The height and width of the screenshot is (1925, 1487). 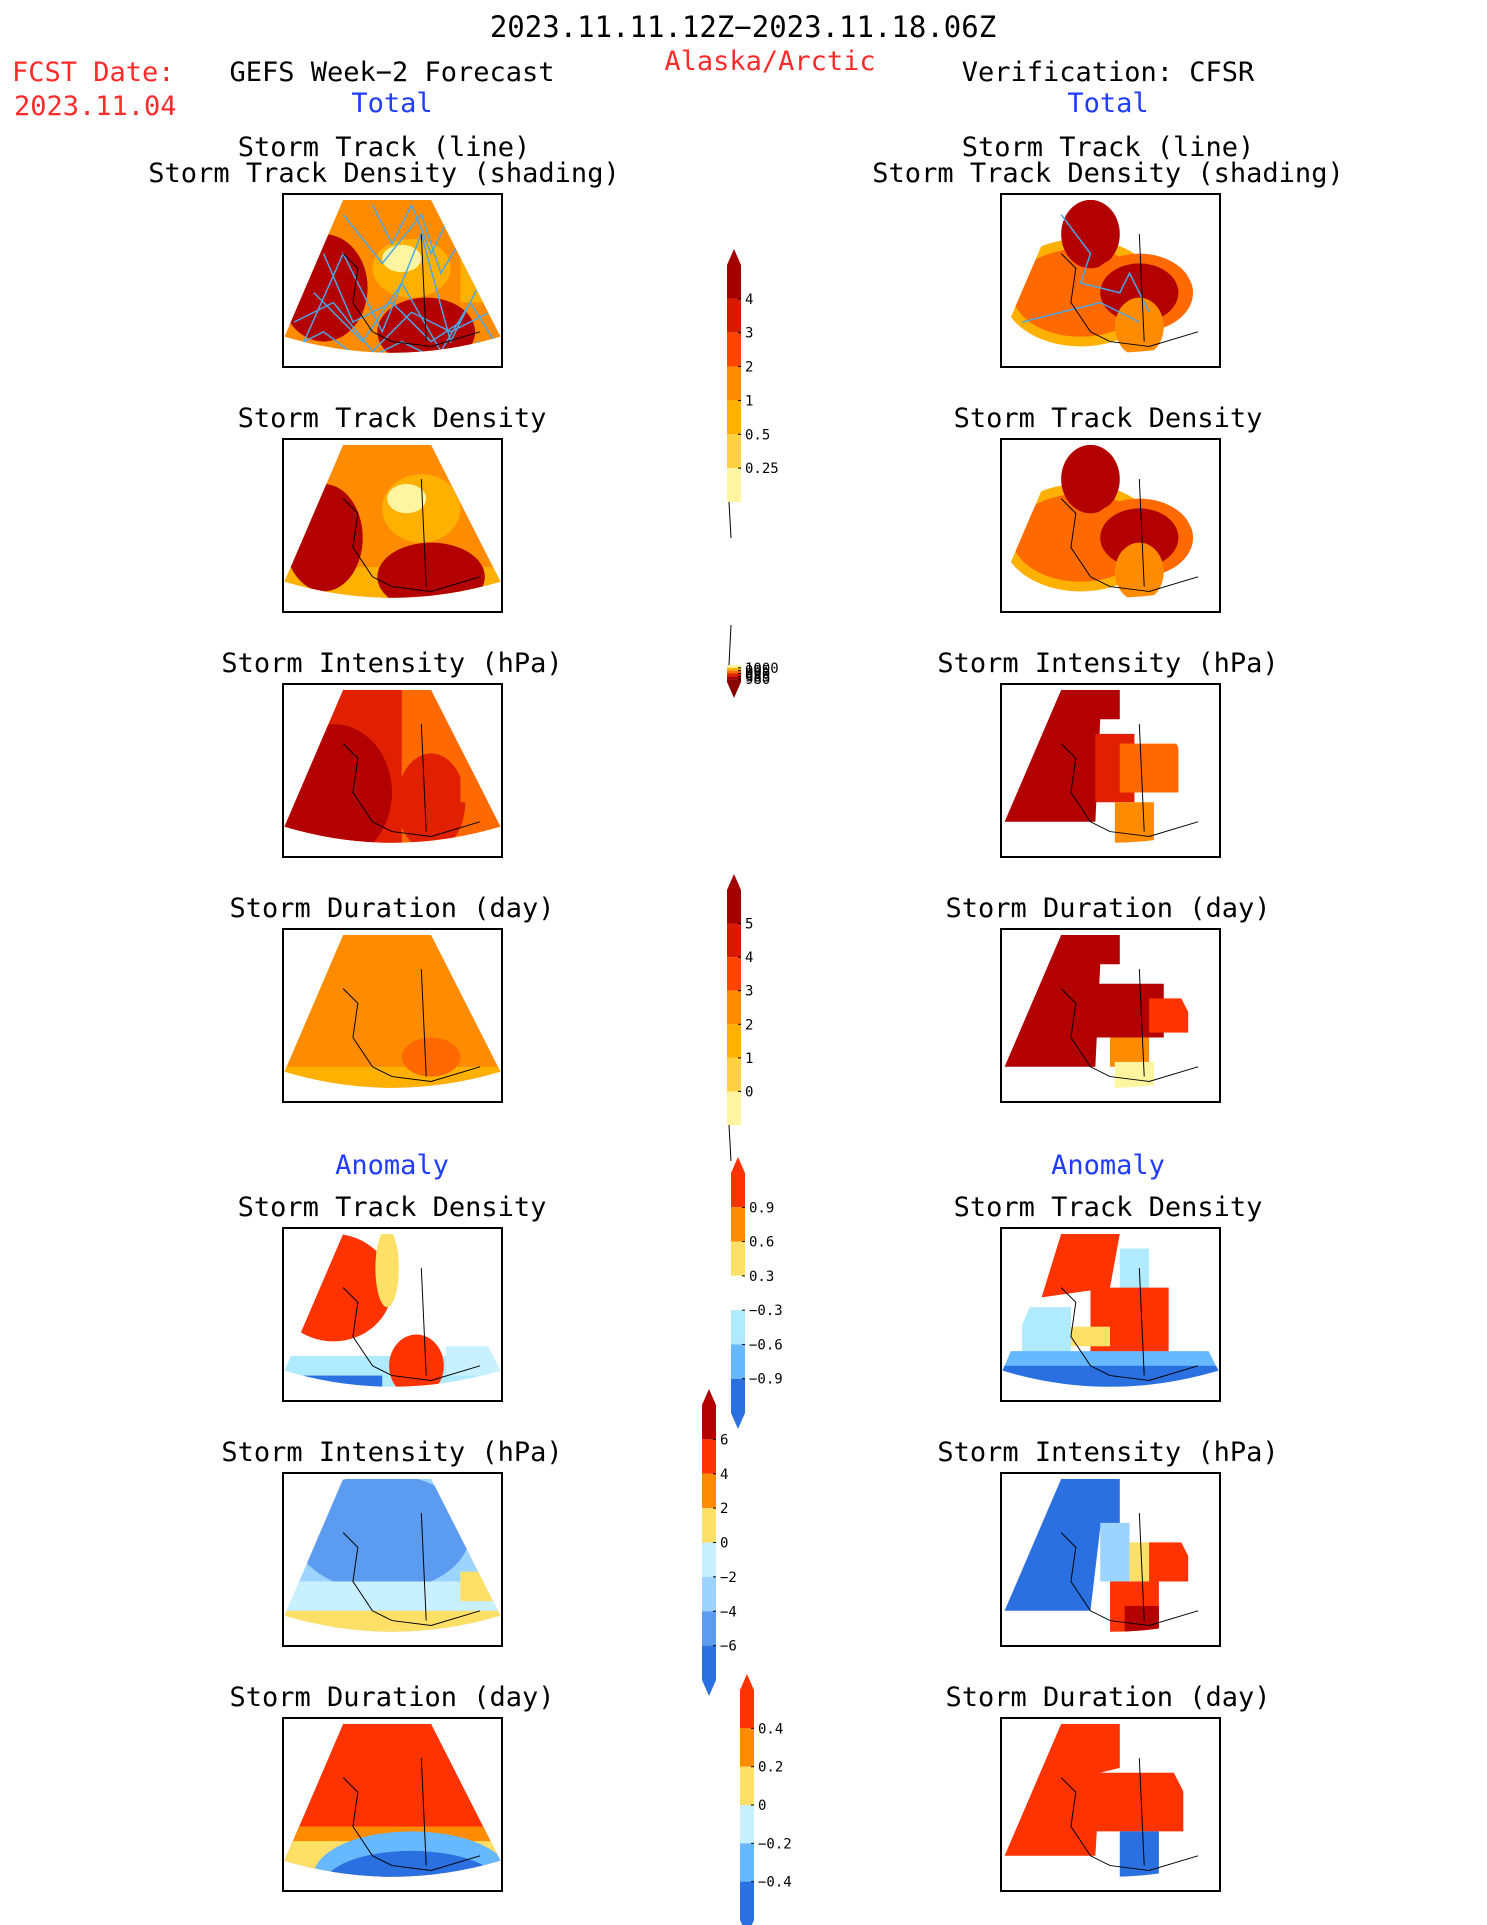 What do you see at coordinates (1108, 908) in the screenshot?
I see `right-duration-title: Storm Duration (day)` at bounding box center [1108, 908].